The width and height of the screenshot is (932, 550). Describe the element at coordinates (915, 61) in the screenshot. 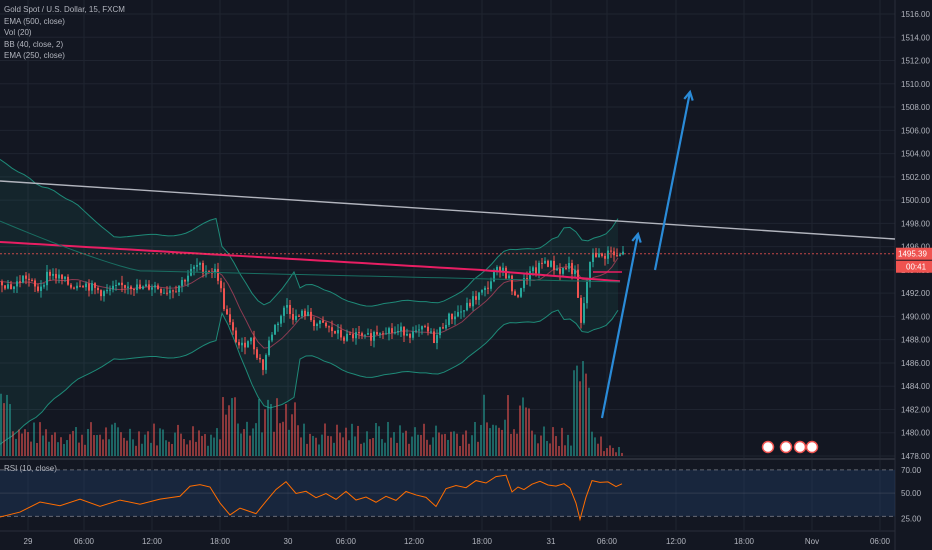

I see `y-tick-label: 1512.00` at that location.